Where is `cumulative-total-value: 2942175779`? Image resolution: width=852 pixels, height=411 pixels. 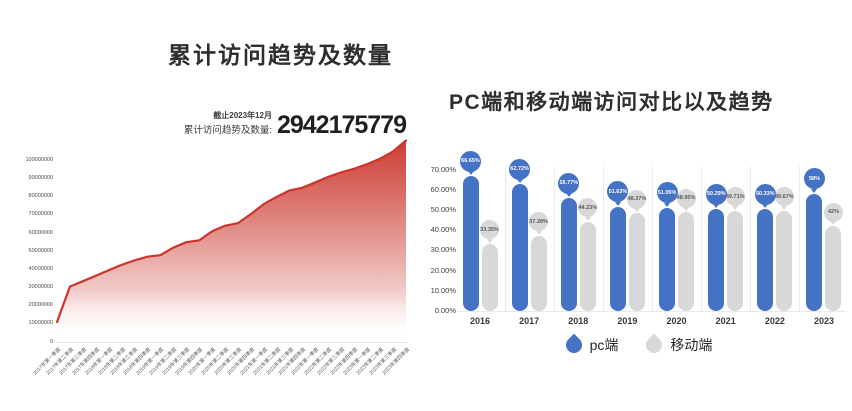
cumulative-total-value: 2942175779 is located at coordinates (341, 125).